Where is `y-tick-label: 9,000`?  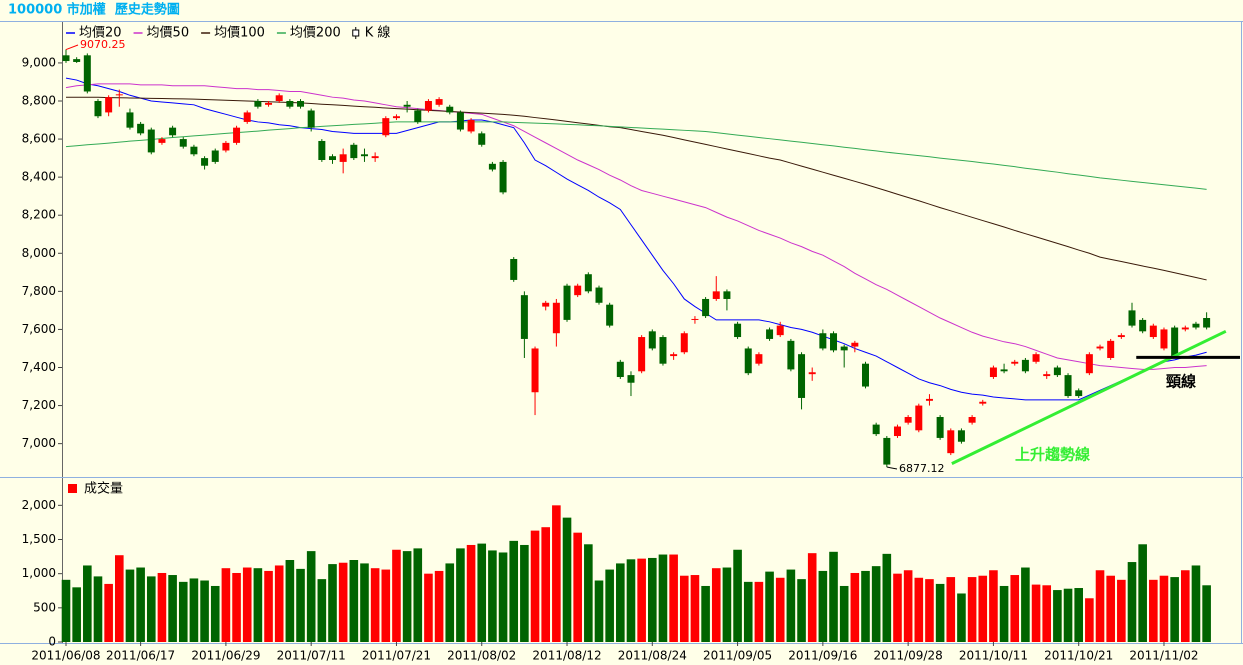 y-tick-label: 9,000 is located at coordinates (39, 62).